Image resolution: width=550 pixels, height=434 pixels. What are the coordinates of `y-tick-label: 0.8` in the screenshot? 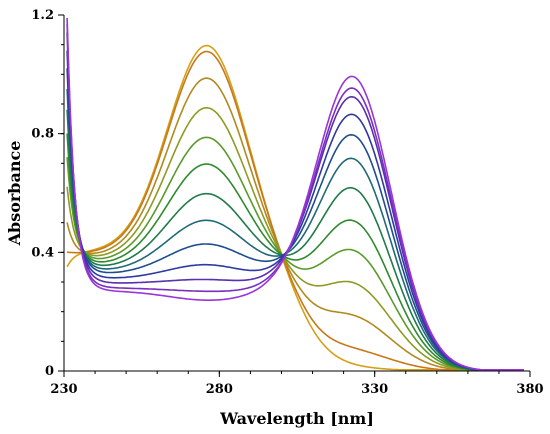 It's located at (42, 134).